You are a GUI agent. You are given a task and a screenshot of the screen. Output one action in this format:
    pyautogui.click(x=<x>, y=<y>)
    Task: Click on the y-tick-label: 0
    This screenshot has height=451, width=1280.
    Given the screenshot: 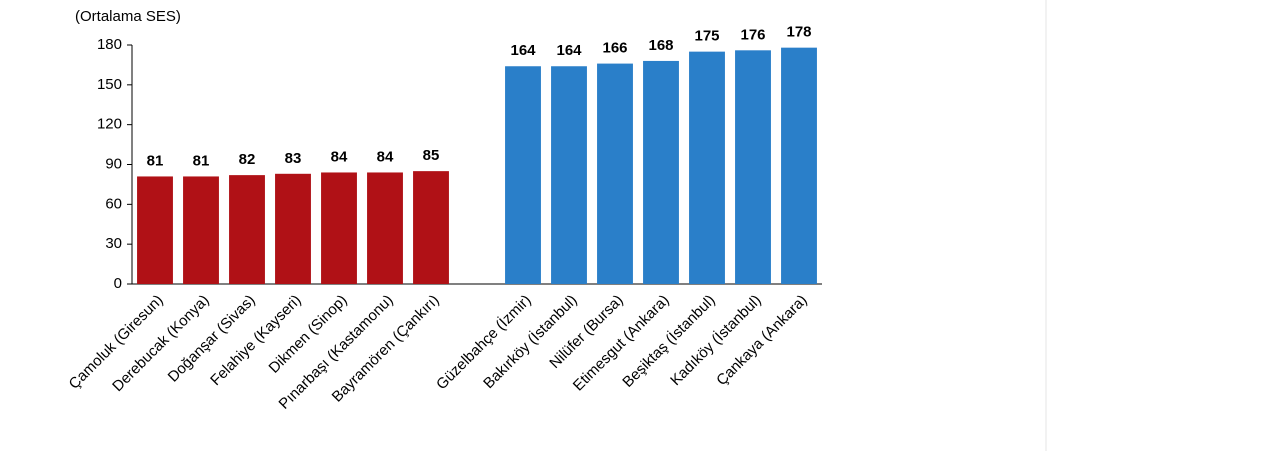 What is the action you would take?
    pyautogui.click(x=118, y=283)
    